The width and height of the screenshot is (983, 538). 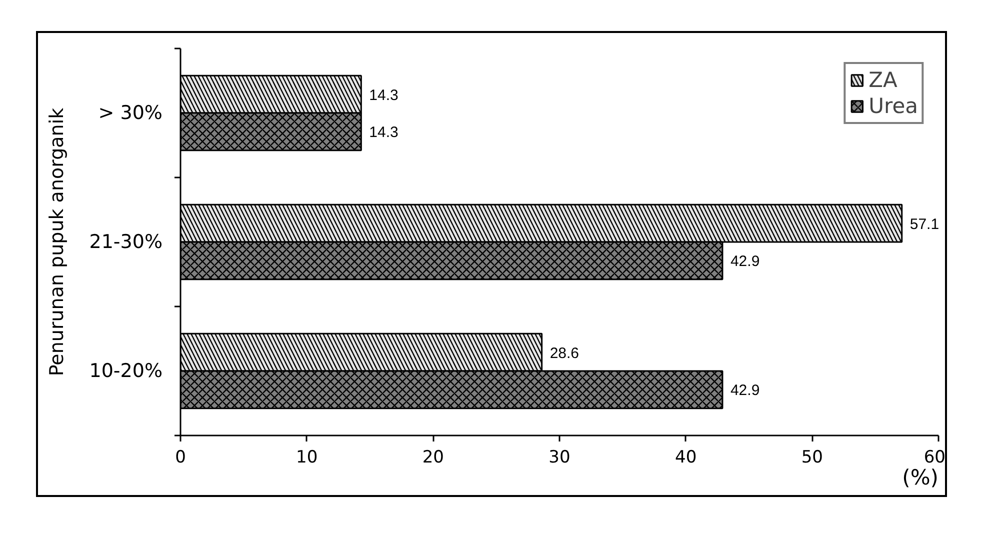 What do you see at coordinates (559, 458) in the screenshot?
I see `x-tick-label: 30` at bounding box center [559, 458].